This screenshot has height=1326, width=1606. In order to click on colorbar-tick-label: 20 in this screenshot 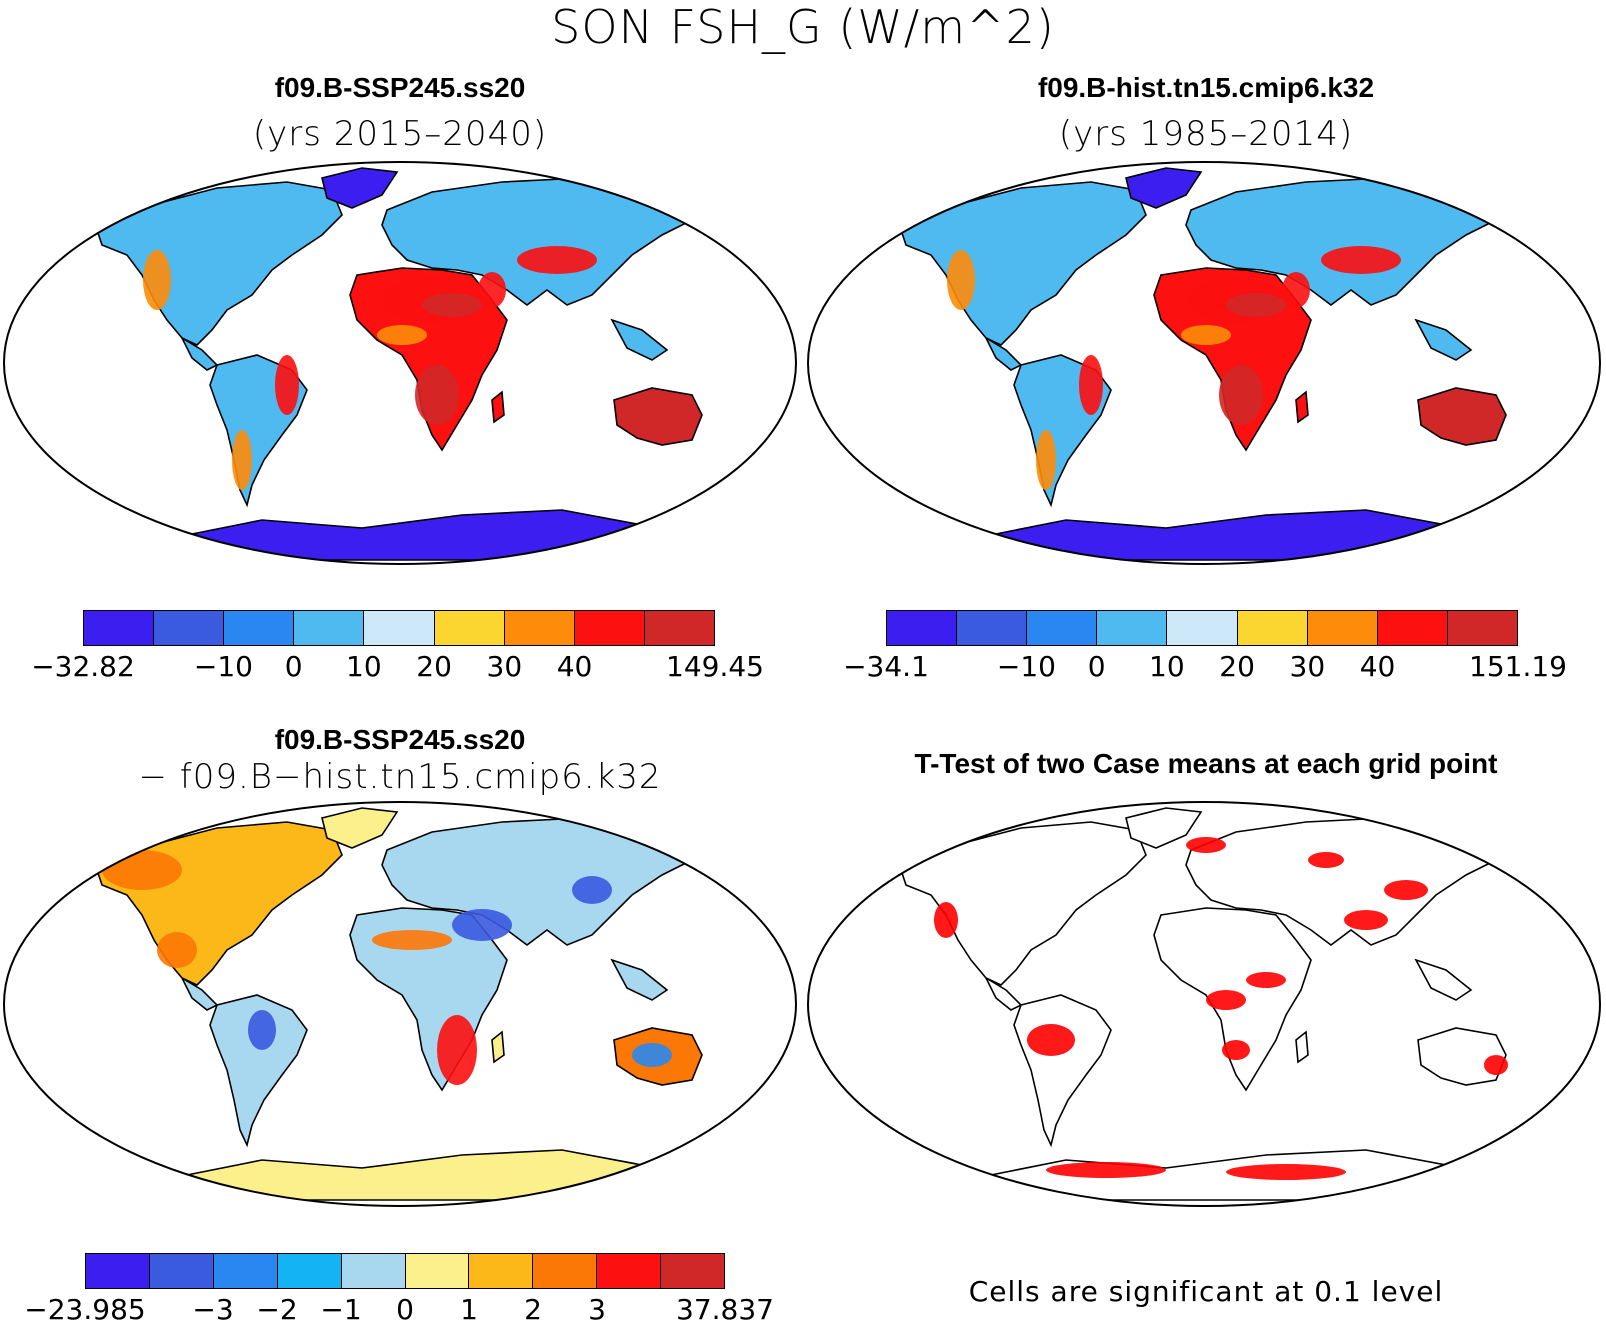, I will do `click(1237, 666)`.